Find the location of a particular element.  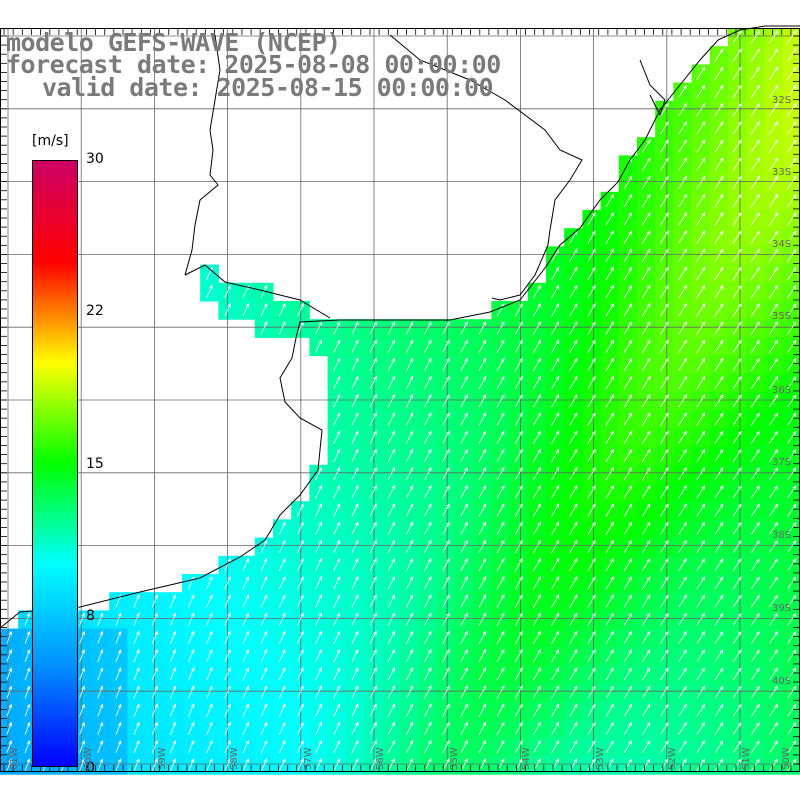

lon-label-56w: 56W is located at coordinates (380, 758).